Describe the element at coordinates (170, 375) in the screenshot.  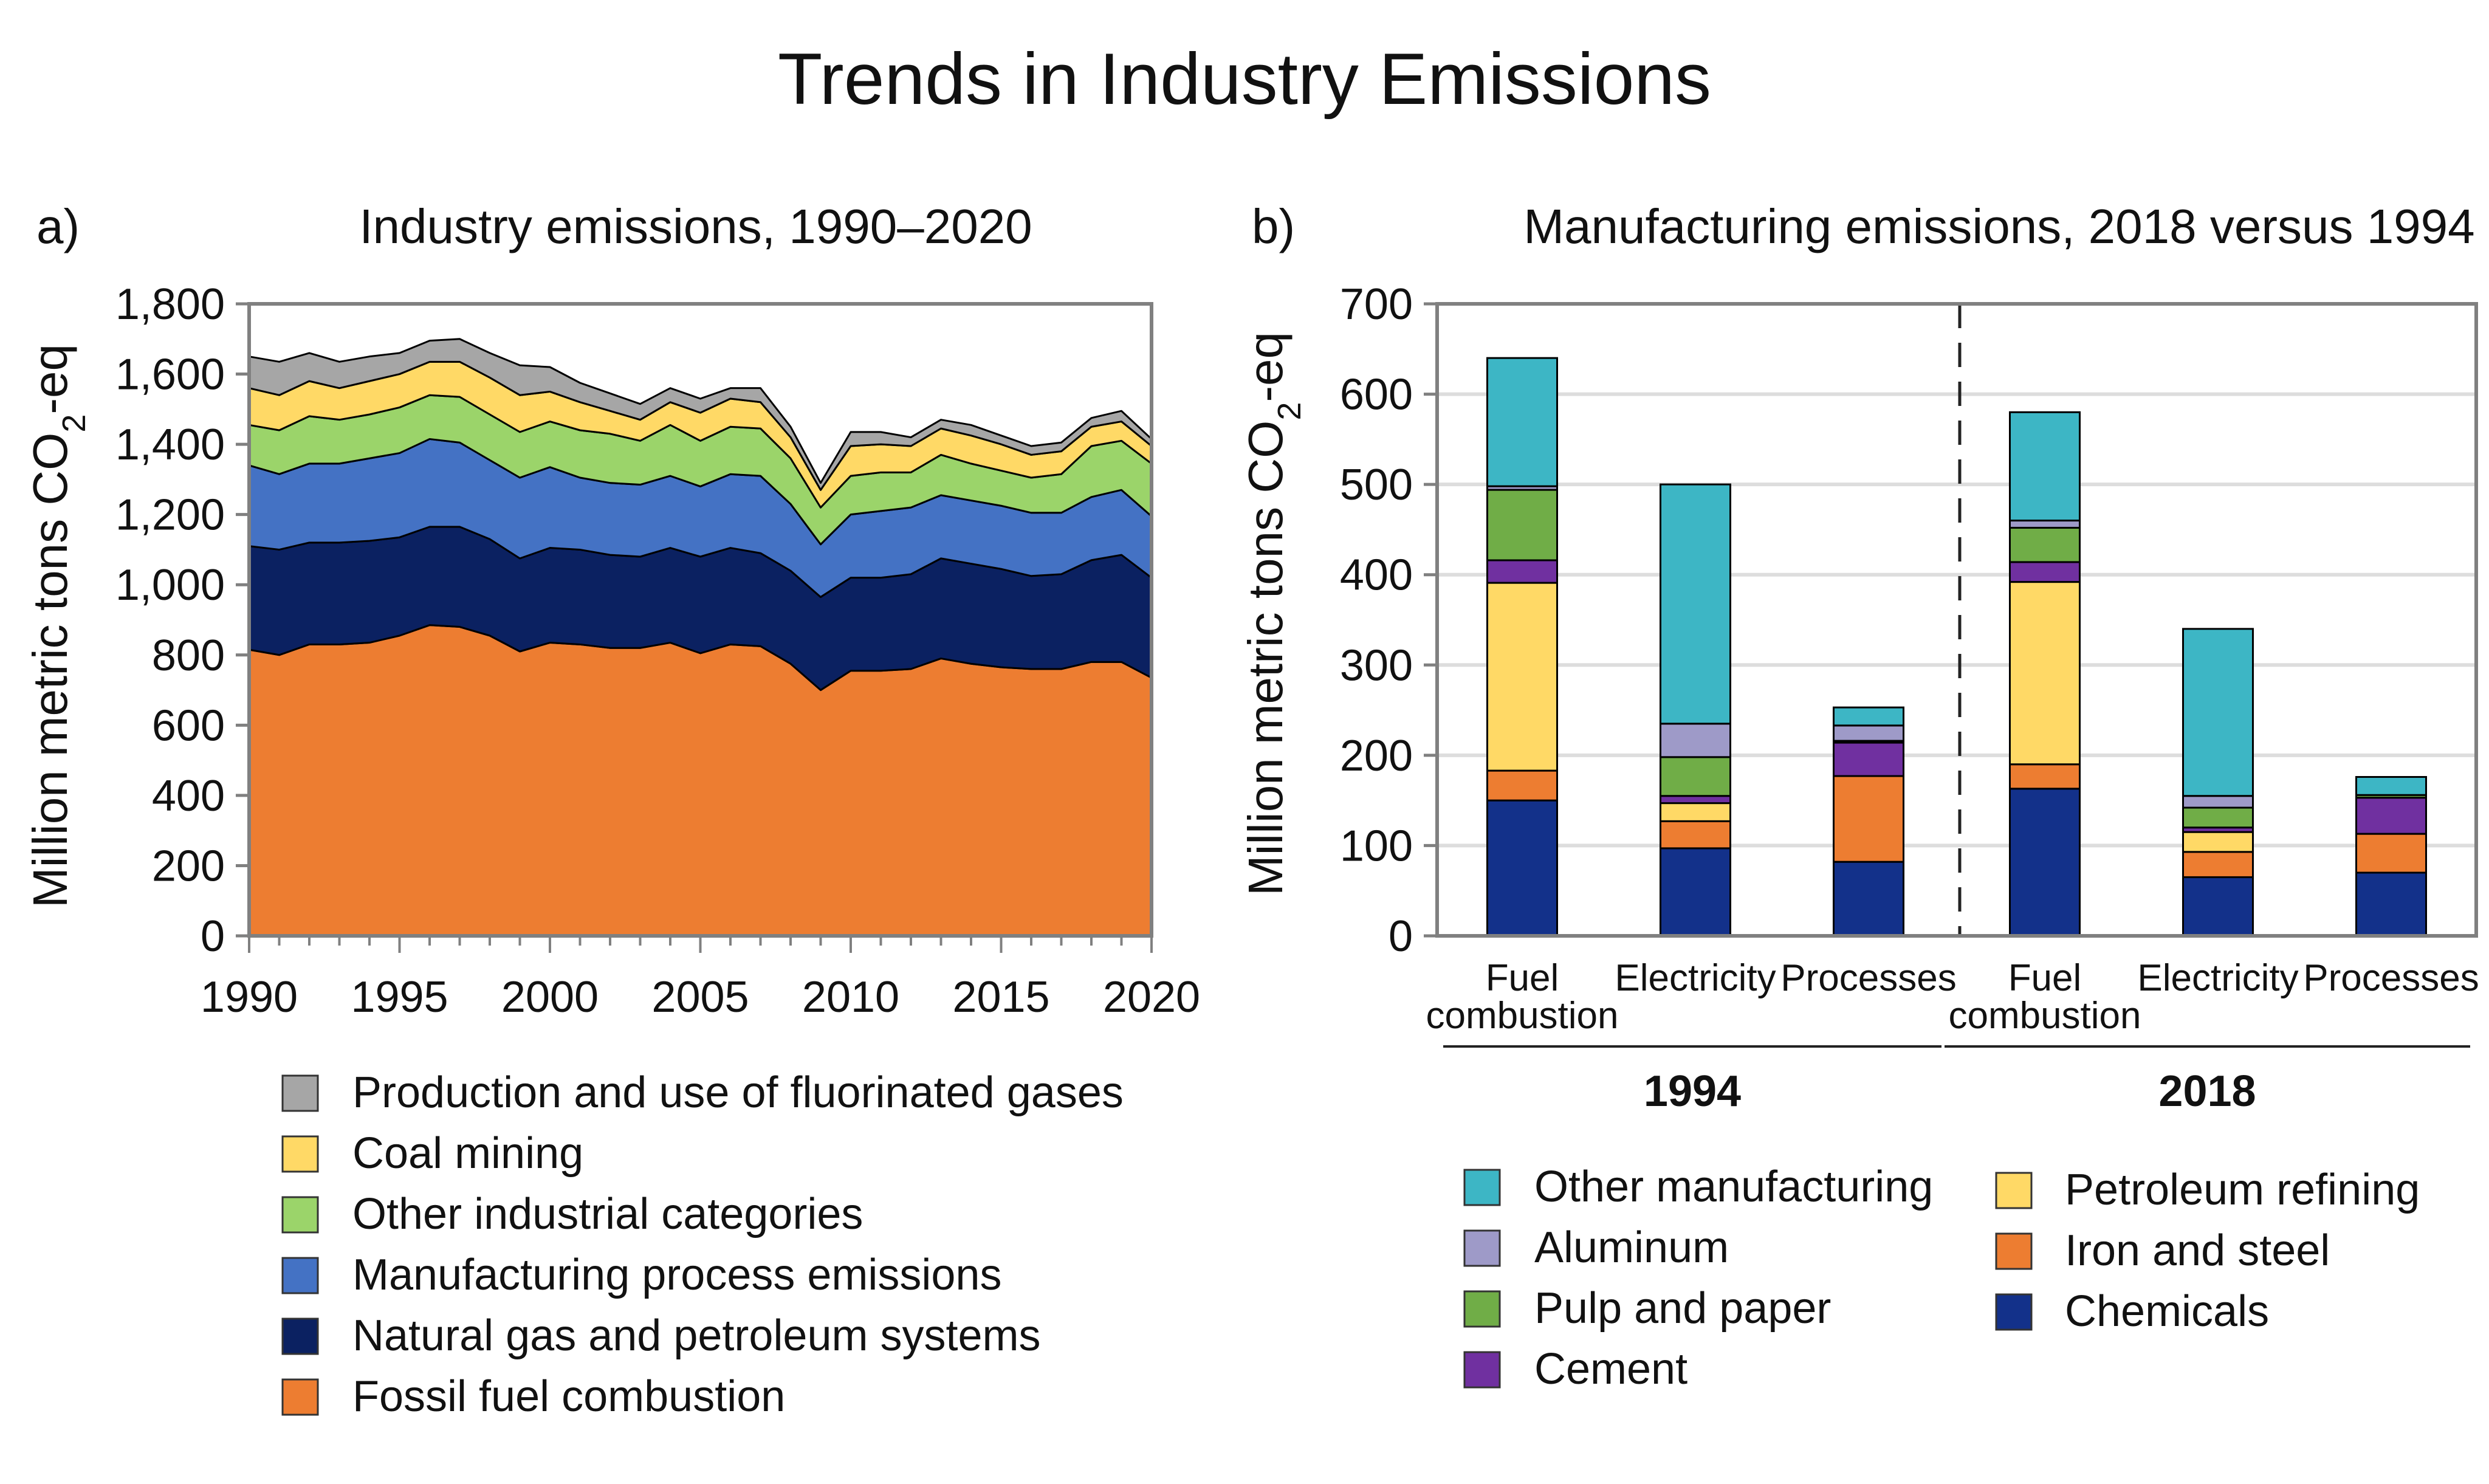
I see `y-tick-label: 1,600` at that location.